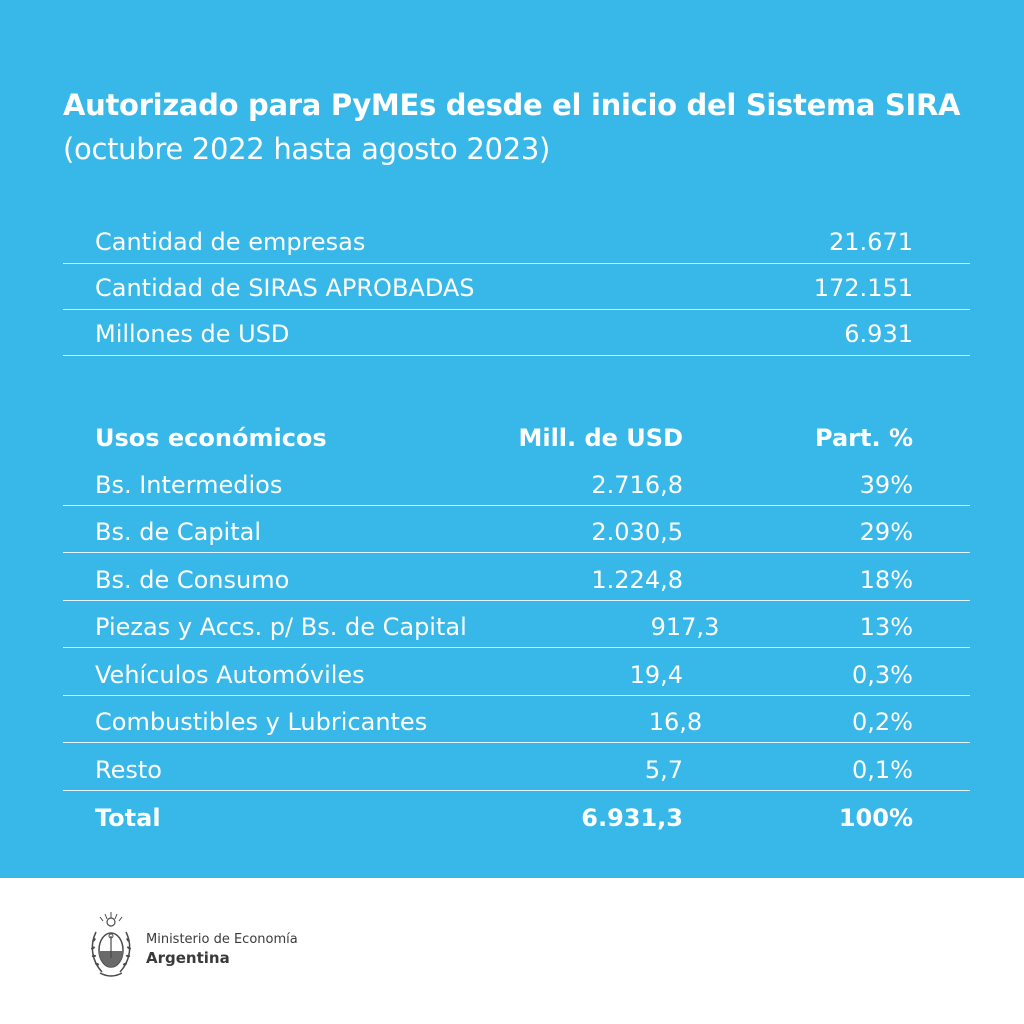 This screenshot has height=1024, width=1024. What do you see at coordinates (637, 532) in the screenshot?
I see `row-usd: 2.030,5` at bounding box center [637, 532].